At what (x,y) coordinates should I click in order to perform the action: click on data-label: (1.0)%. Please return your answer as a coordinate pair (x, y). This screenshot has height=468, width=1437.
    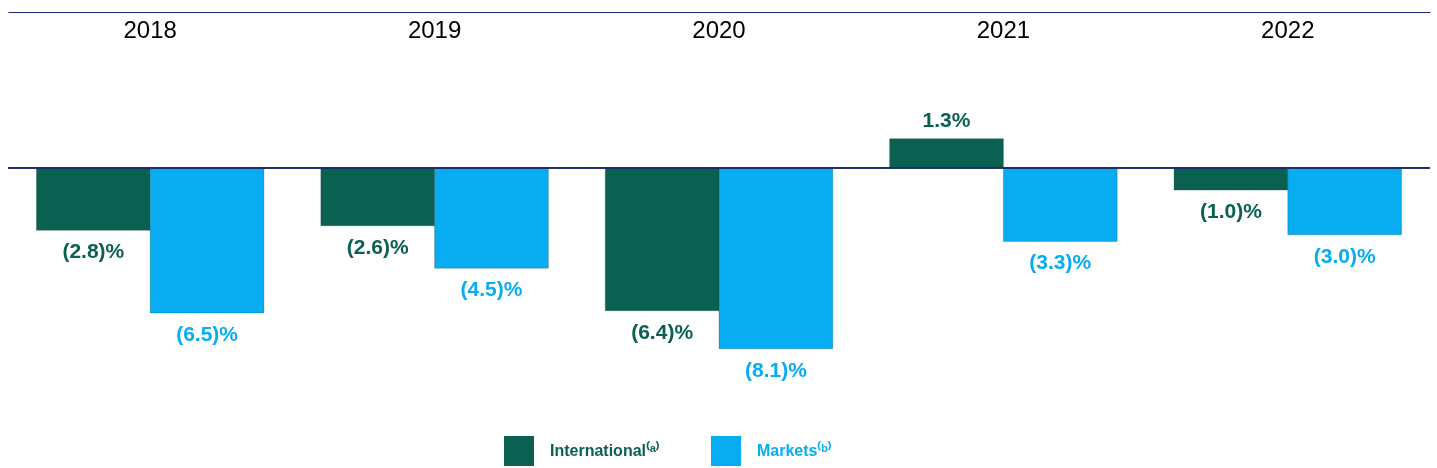
    Looking at the image, I should click on (1231, 211).